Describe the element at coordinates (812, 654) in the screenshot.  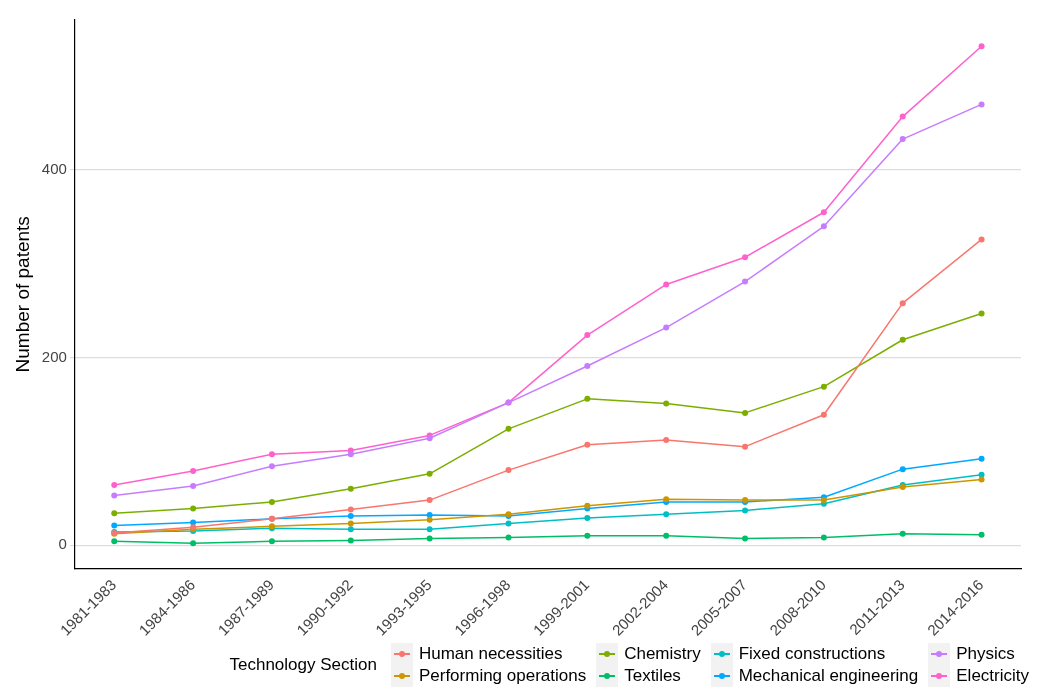
I see `legend-label: Fixed constructions` at that location.